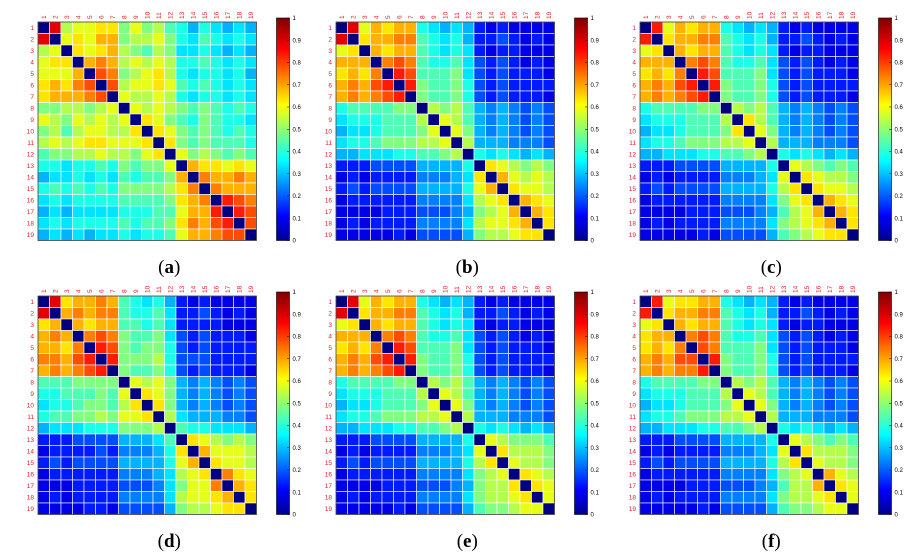 The height and width of the screenshot is (560, 916). Describe the element at coordinates (899, 360) in the screenshot. I see `colorbar-tick-label: 0.7` at that location.